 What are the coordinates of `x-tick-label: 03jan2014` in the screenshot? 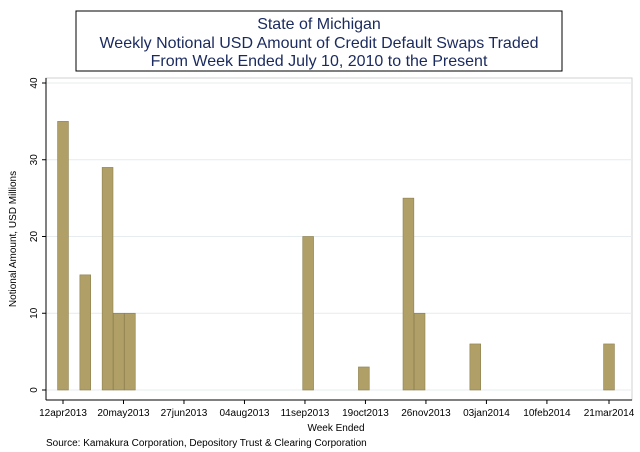 It's located at (486, 413).